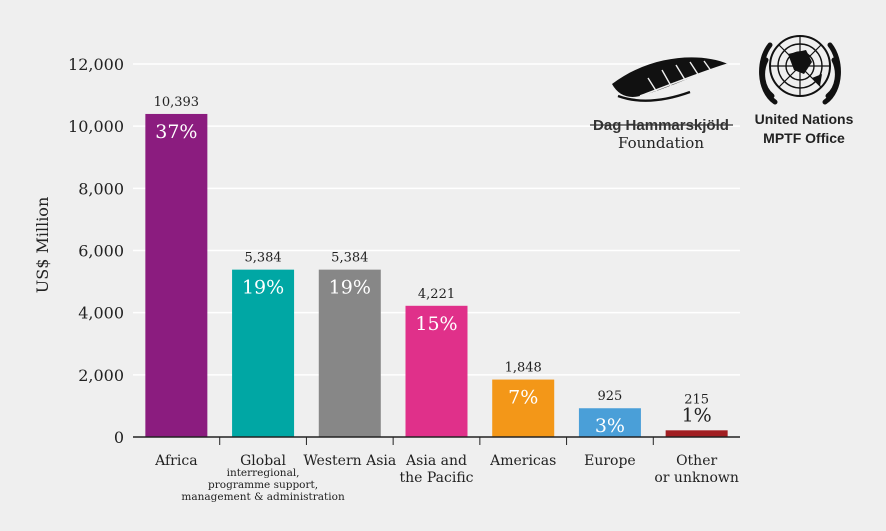 The width and height of the screenshot is (886, 531). I want to click on y-tick-label: 12,000, so click(96, 64).